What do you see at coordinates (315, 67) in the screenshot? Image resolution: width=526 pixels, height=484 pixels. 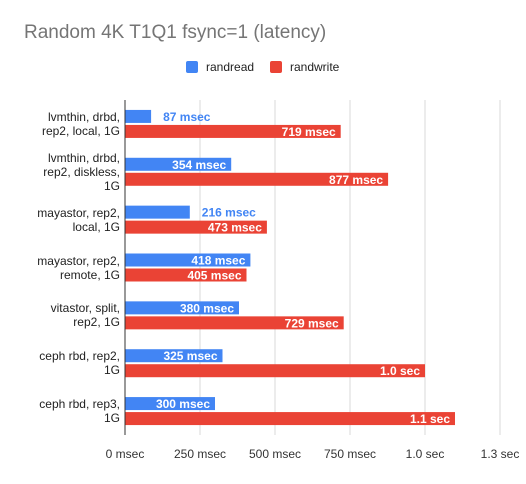 I see `legend-label-randwrite: randwrite` at bounding box center [315, 67].